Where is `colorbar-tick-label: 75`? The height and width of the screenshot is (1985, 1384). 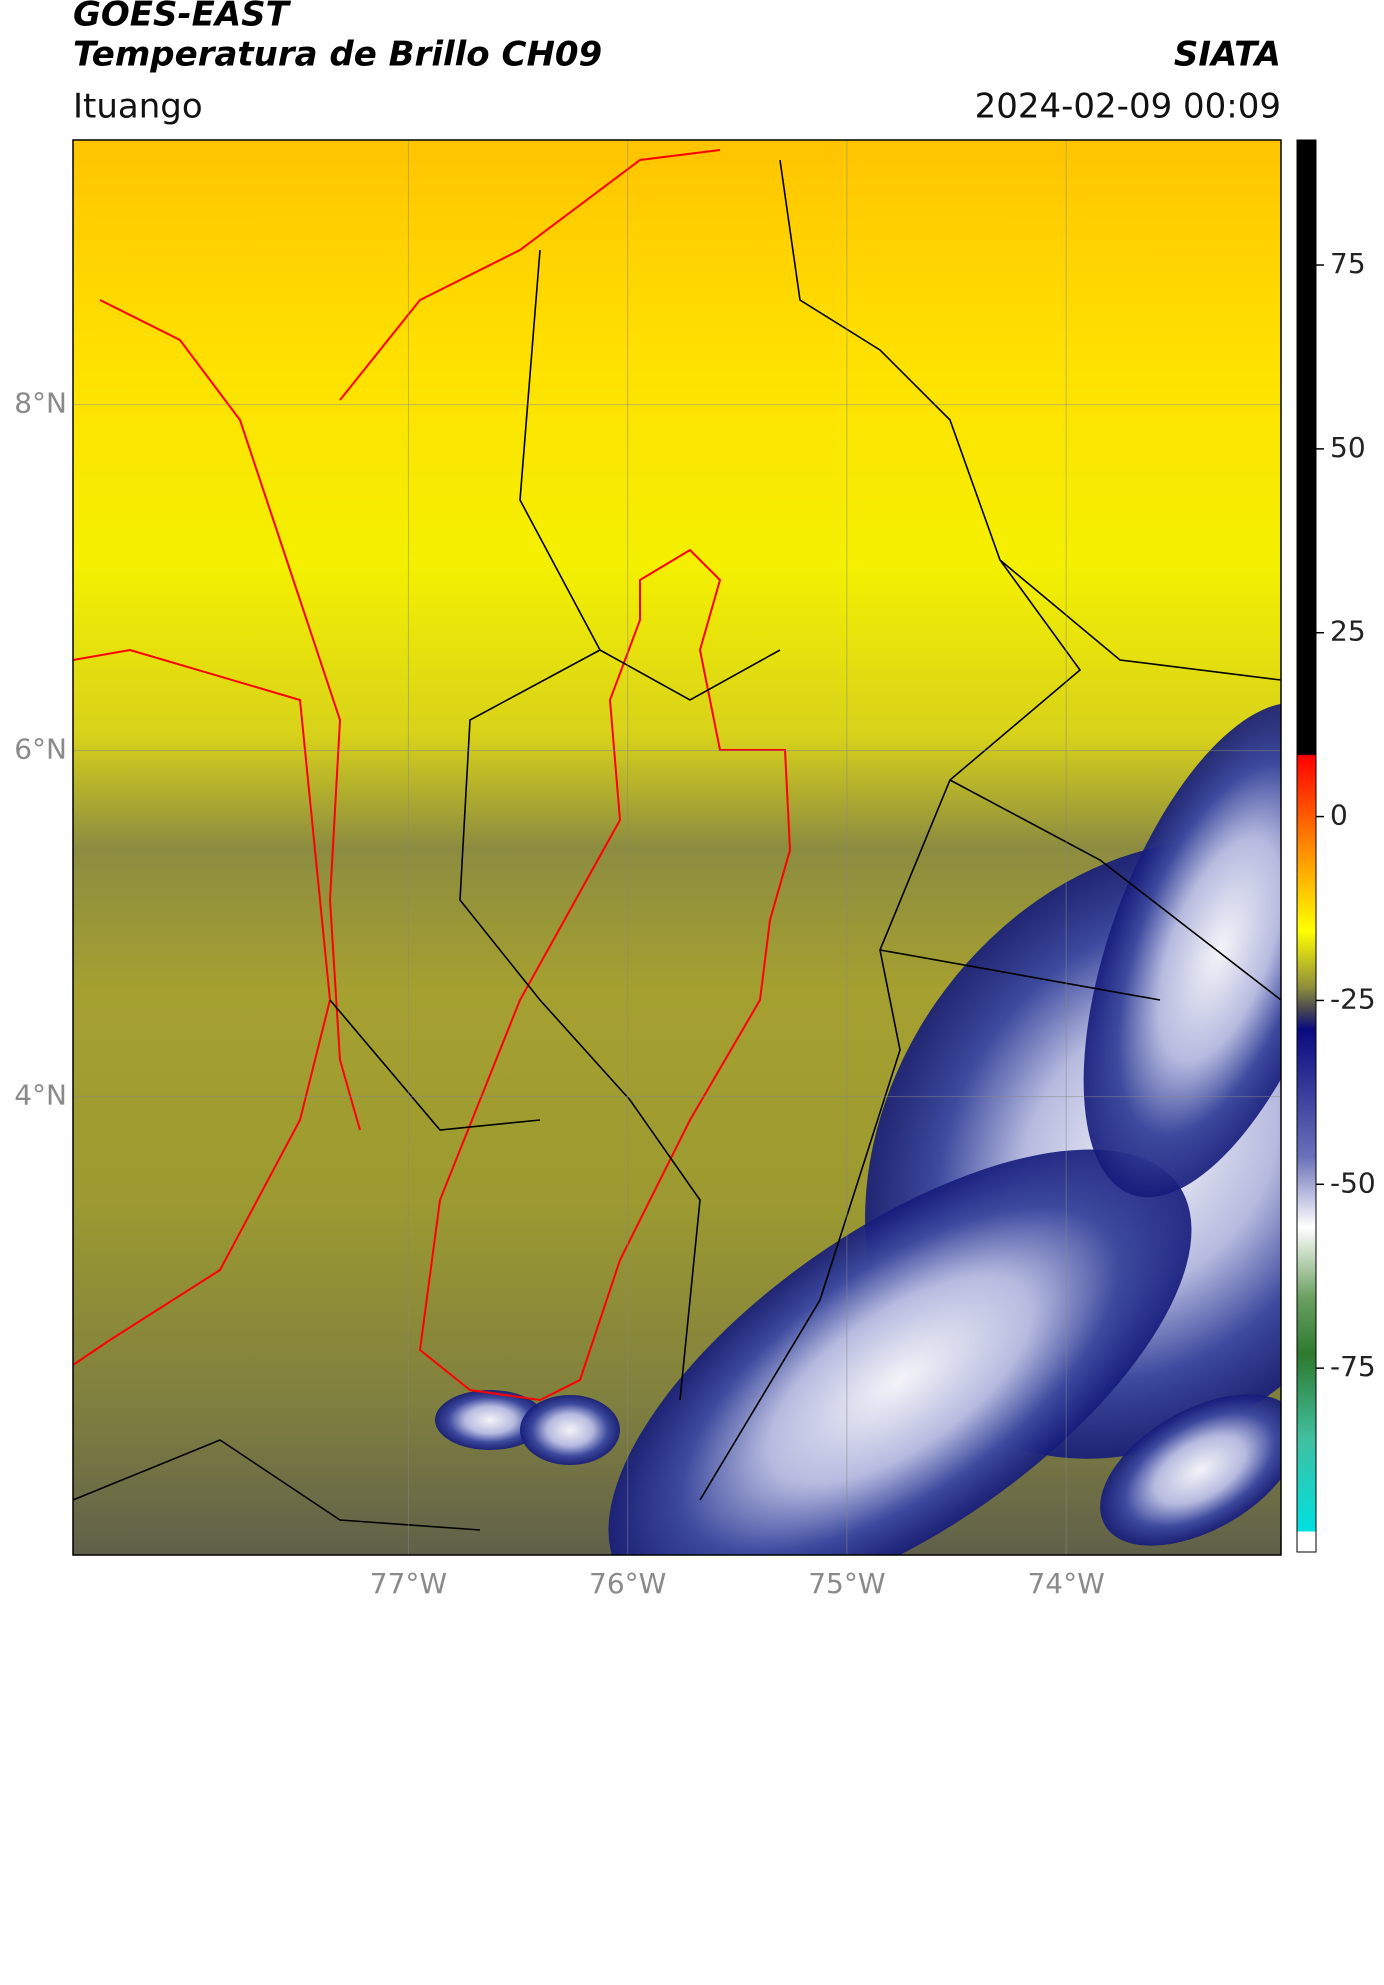
colorbar-tick-label: 75 is located at coordinates (1348, 263).